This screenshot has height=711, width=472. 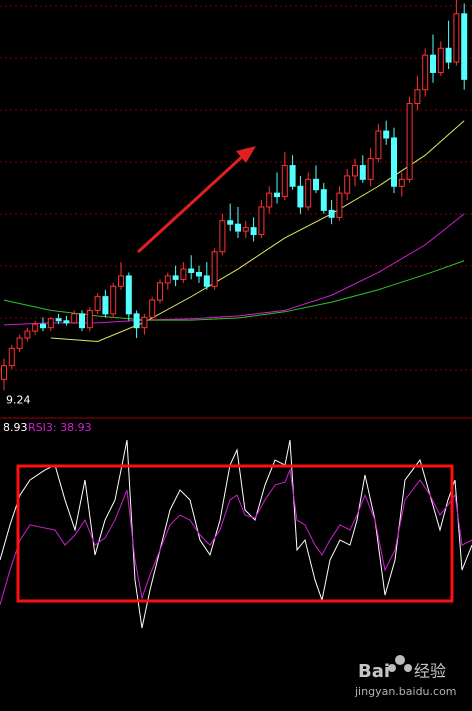 What do you see at coordinates (430, 671) in the screenshot?
I see `watermark-product: 经验` at bounding box center [430, 671].